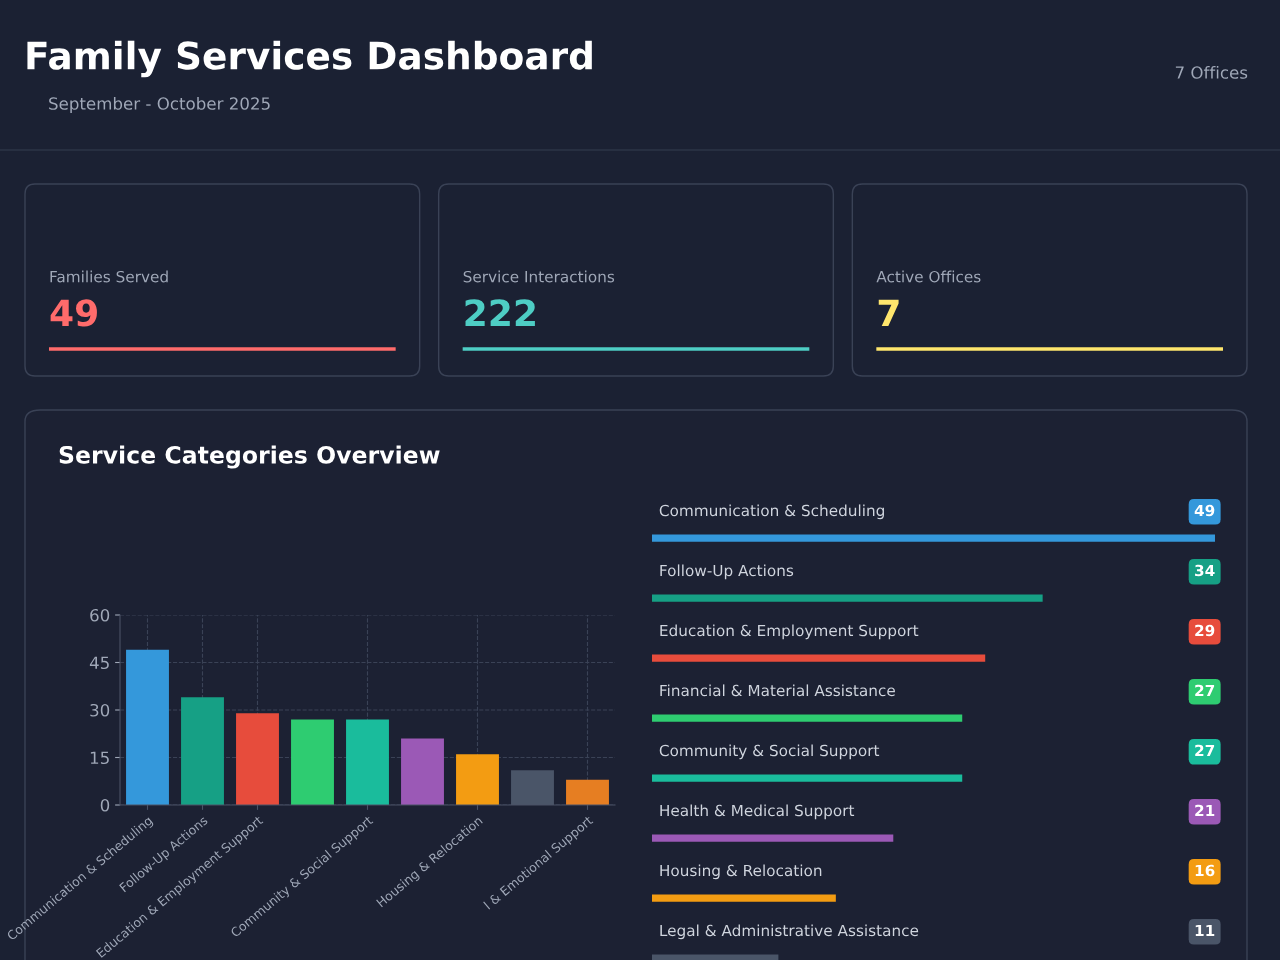  What do you see at coordinates (789, 932) in the screenshot?
I see `y-tick-label: Legal & Administrative Assistance` at bounding box center [789, 932].